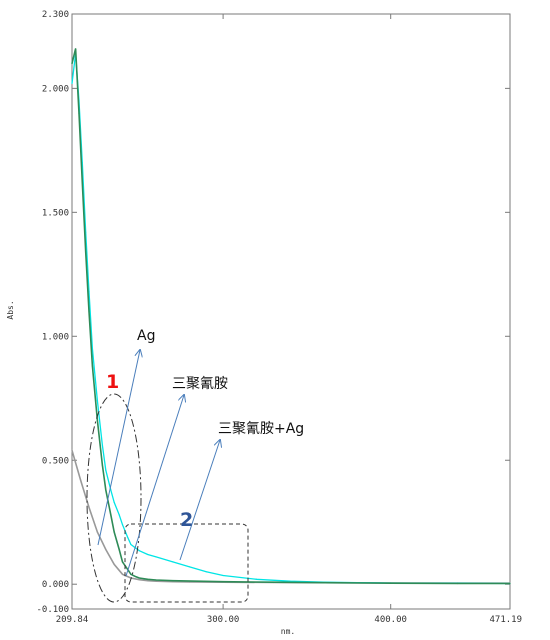 The height and width of the screenshot is (640, 550). Describe the element at coordinates (55, 585) in the screenshot. I see `y-tick-label: 0.000` at that location.